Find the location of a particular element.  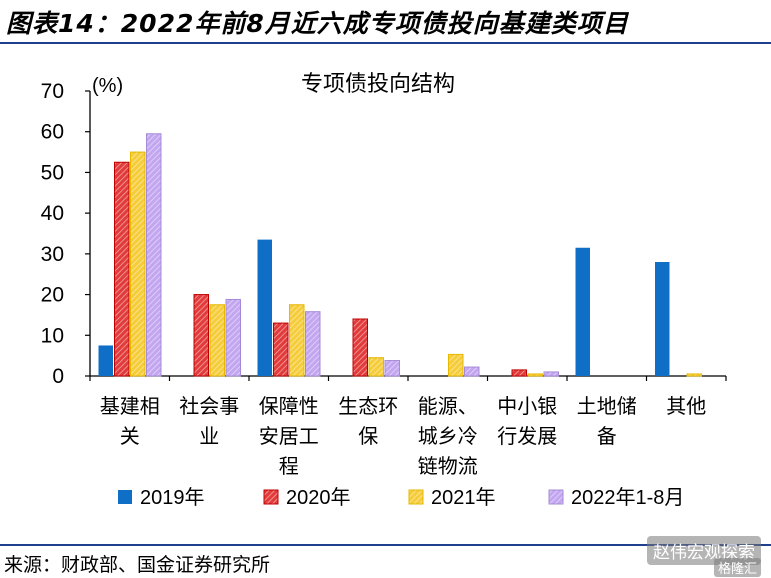

y-tick-label: 60 is located at coordinates (52, 132).